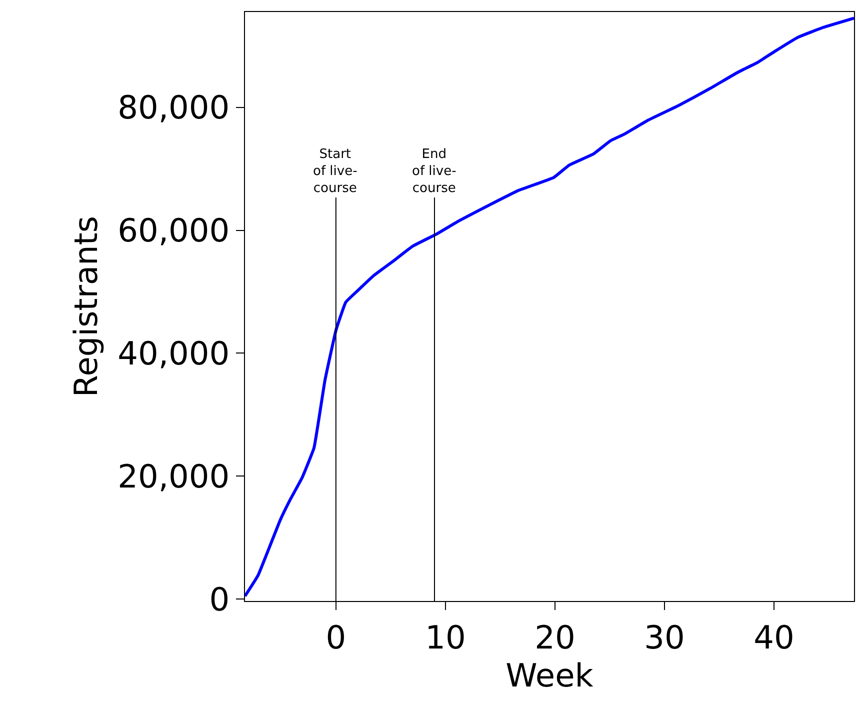 The image size is (856, 717). What do you see at coordinates (434, 171) in the screenshot?
I see `ref-line-label: End of live- course` at bounding box center [434, 171].